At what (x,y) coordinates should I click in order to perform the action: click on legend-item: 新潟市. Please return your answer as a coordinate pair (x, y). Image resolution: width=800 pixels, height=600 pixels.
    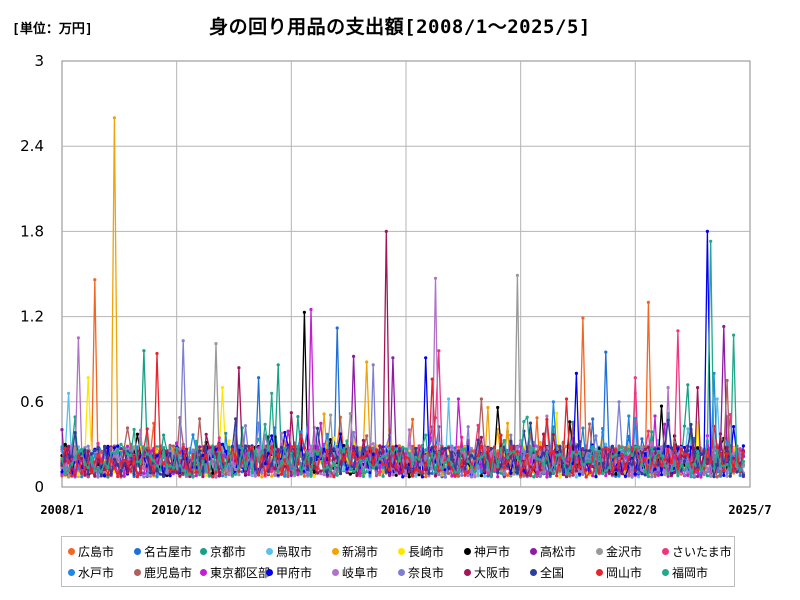
    Looking at the image, I should click on (365, 551).